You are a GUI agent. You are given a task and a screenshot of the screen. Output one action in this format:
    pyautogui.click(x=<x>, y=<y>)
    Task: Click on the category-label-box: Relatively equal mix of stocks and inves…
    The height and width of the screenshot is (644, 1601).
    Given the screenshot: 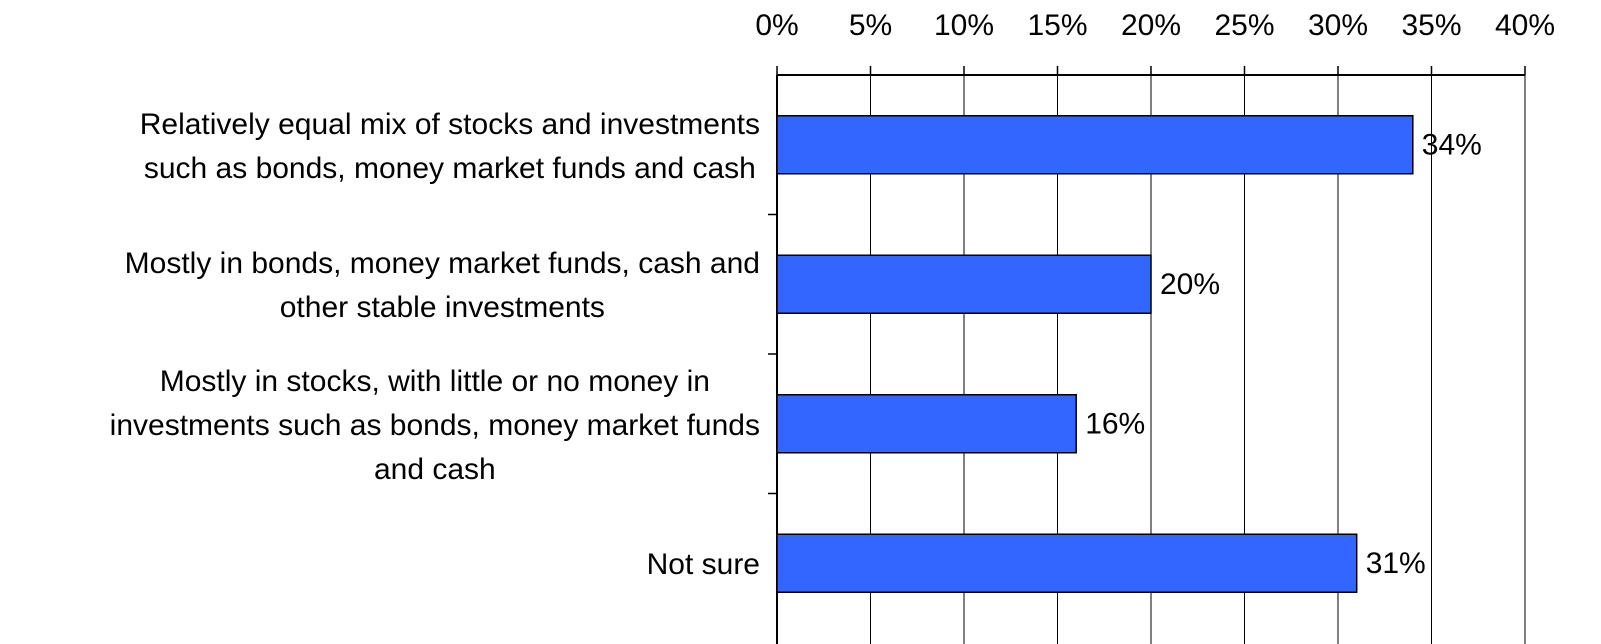 What is the action you would take?
    pyautogui.click(x=380, y=147)
    